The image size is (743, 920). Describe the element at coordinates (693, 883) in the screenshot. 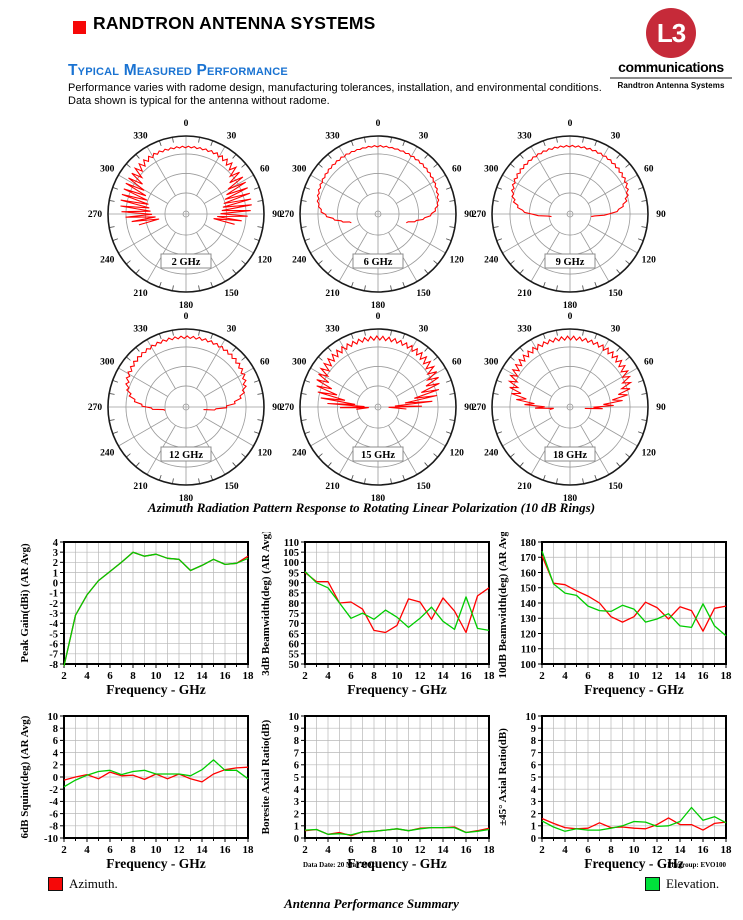

I see `legend-elevation-label: Elevation.` at that location.